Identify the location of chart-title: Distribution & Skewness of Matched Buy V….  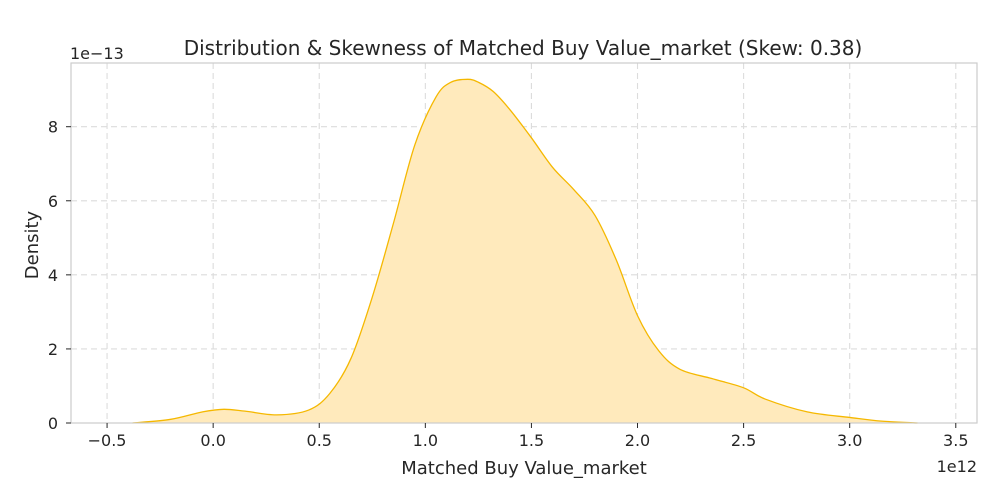
(523, 48).